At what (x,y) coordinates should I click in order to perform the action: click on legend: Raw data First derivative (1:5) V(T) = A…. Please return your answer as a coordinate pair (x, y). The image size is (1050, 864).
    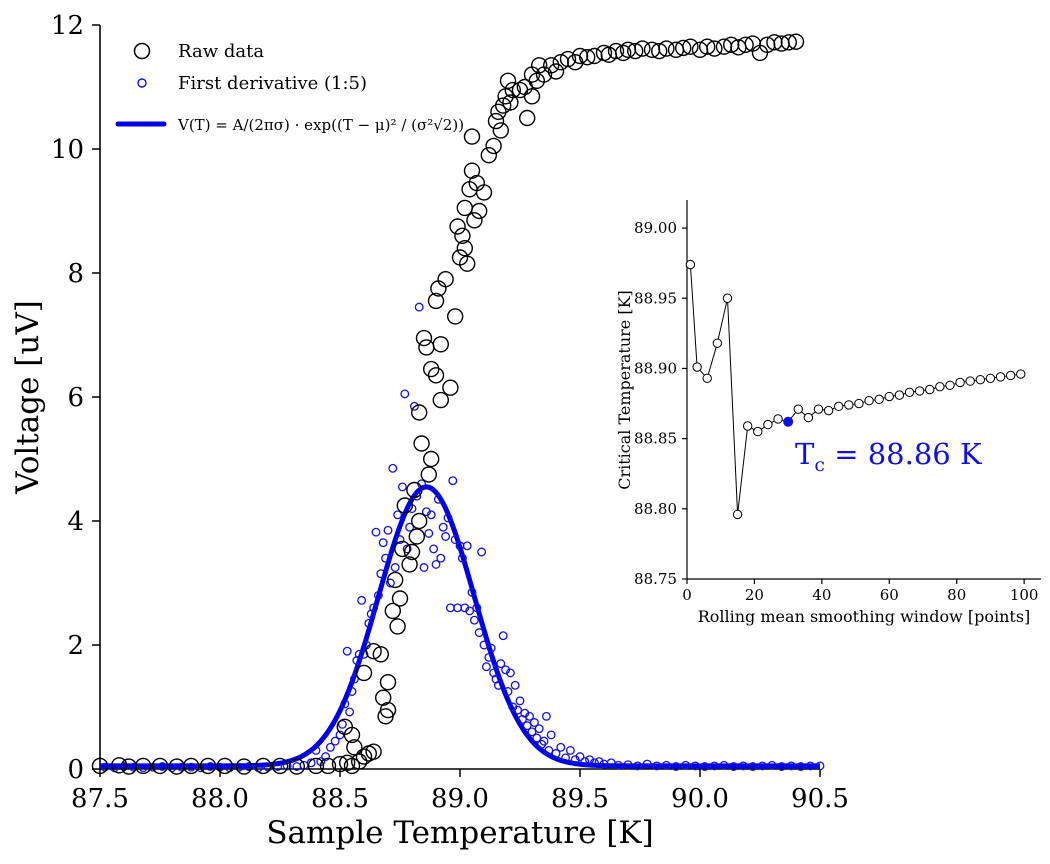
    Looking at the image, I should click on (289, 87).